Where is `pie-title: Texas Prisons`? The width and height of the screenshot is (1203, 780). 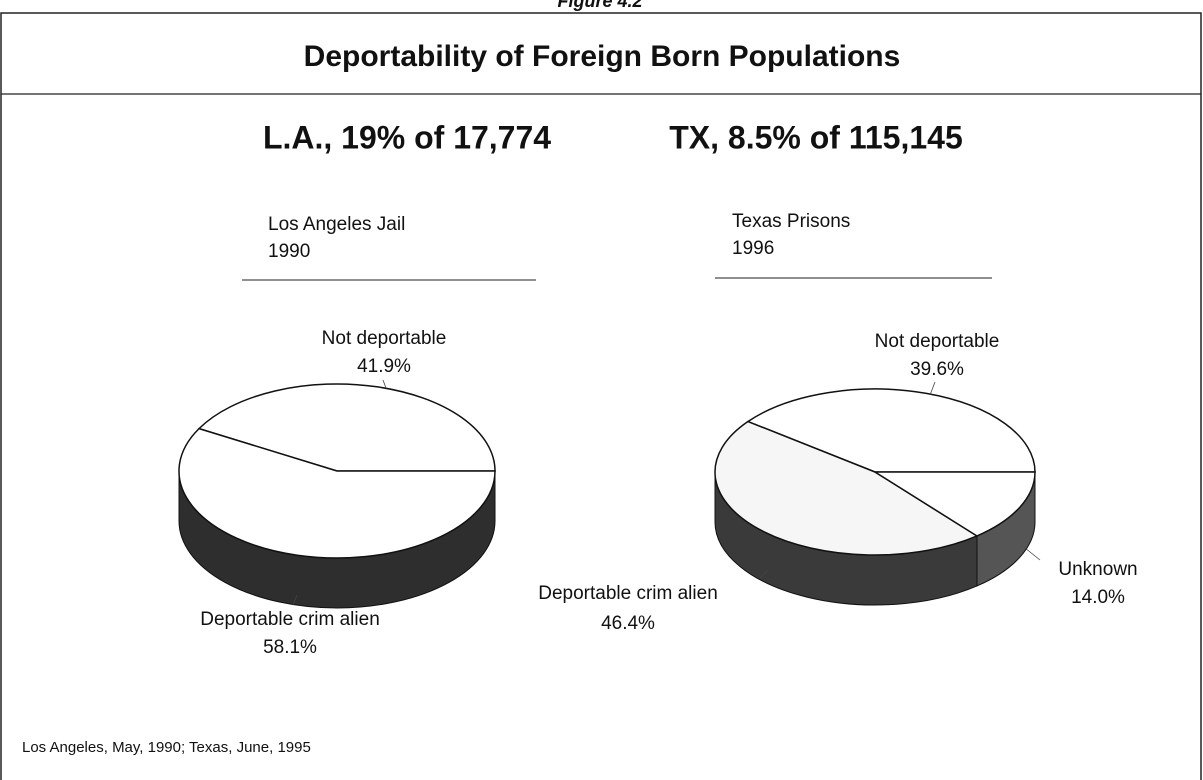 pie-title: Texas Prisons is located at coordinates (791, 221).